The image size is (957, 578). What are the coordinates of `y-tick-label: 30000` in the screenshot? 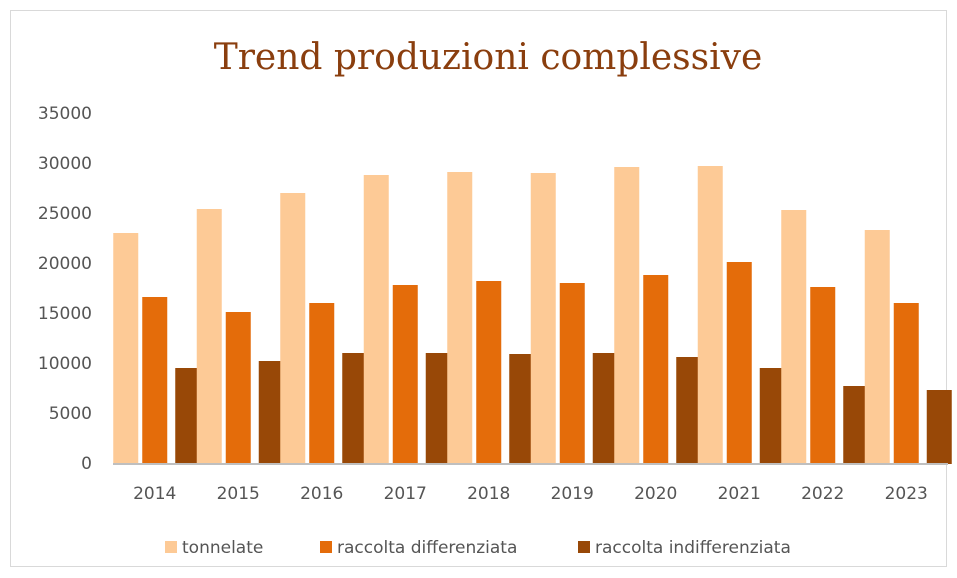 It's located at (65, 164).